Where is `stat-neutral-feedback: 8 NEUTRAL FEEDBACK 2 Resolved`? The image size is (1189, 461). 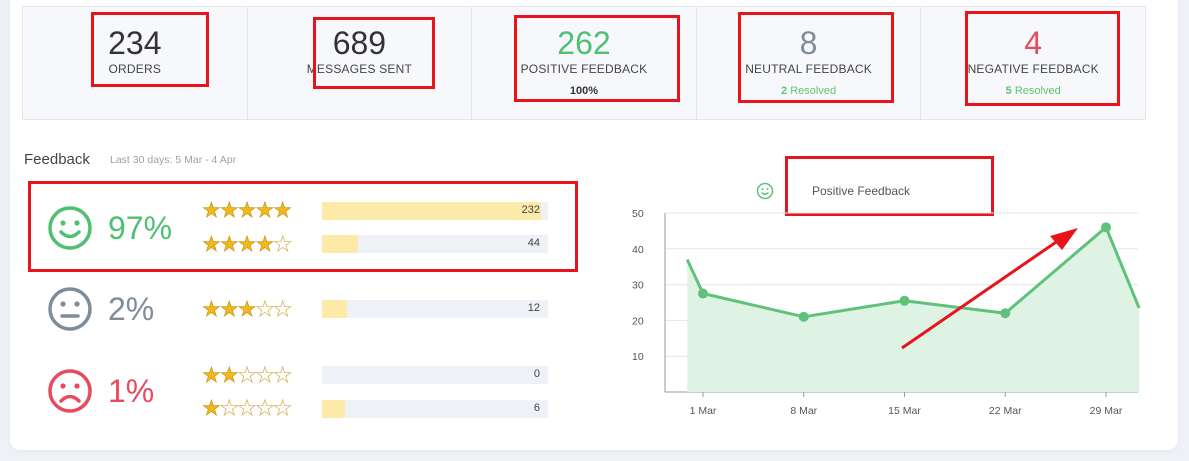 stat-neutral-feedback: 8 NEUTRAL FEEDBACK 2 Resolved is located at coordinates (809, 63).